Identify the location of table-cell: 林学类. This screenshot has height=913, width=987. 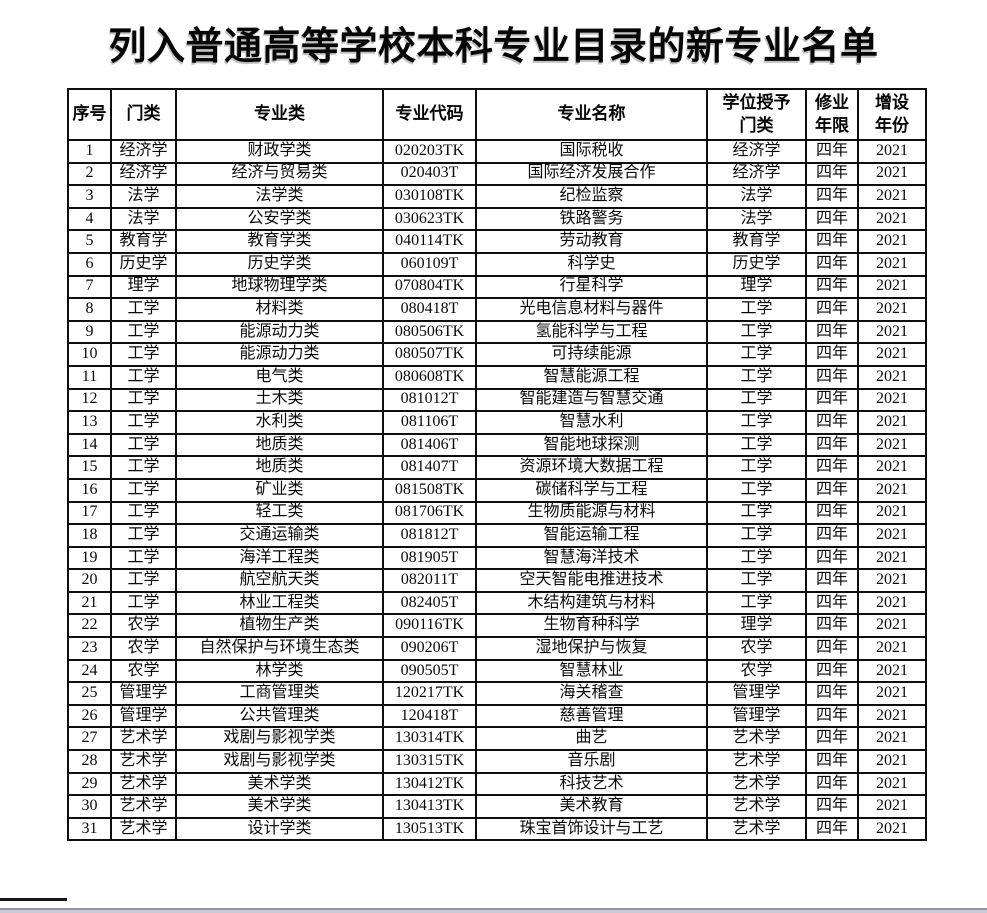
(279, 671).